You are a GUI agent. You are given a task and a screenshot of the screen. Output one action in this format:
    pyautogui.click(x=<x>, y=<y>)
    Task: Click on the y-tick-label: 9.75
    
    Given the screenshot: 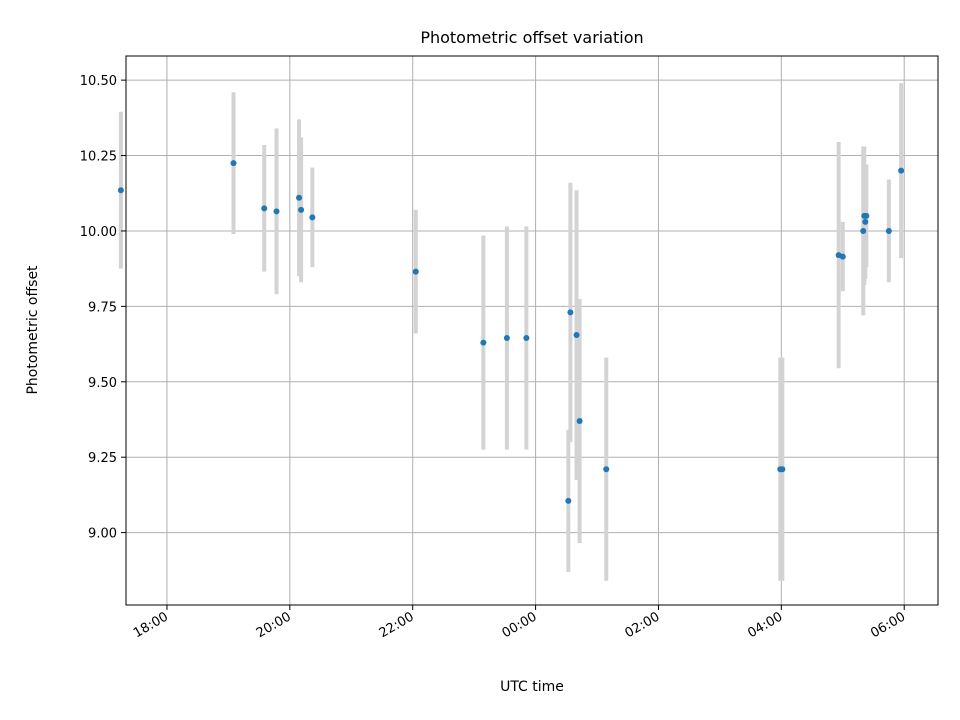 What is the action you would take?
    pyautogui.click(x=102, y=307)
    